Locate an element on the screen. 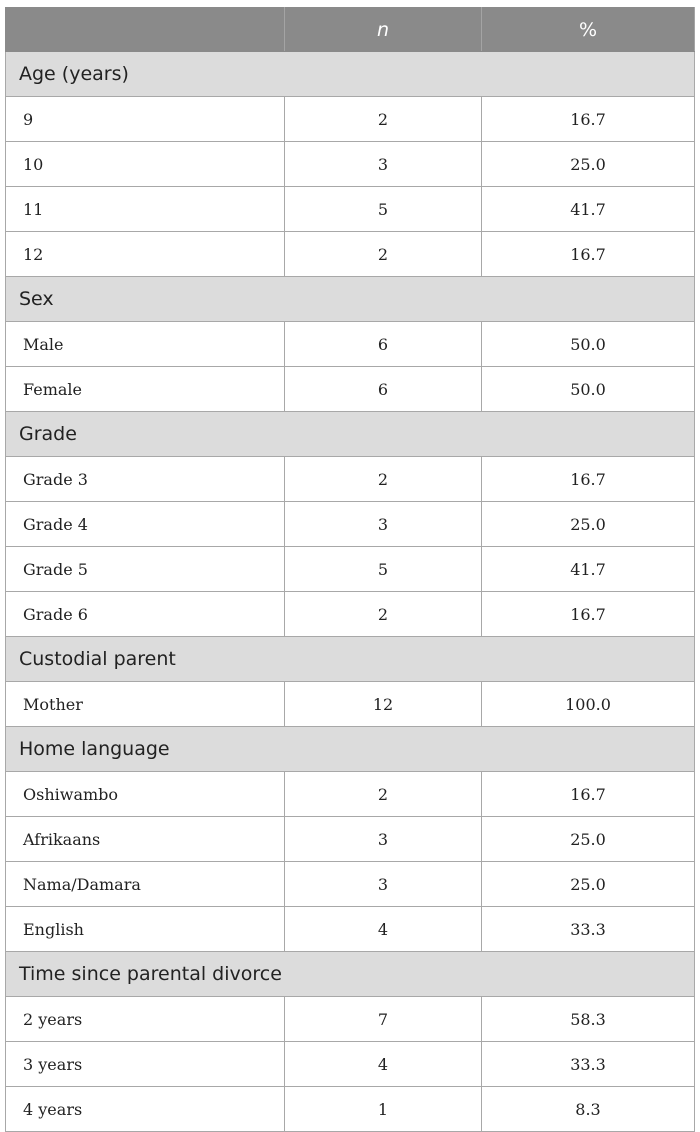 The image size is (700, 1132). row-label: Afrikaans is located at coordinates (145, 839).